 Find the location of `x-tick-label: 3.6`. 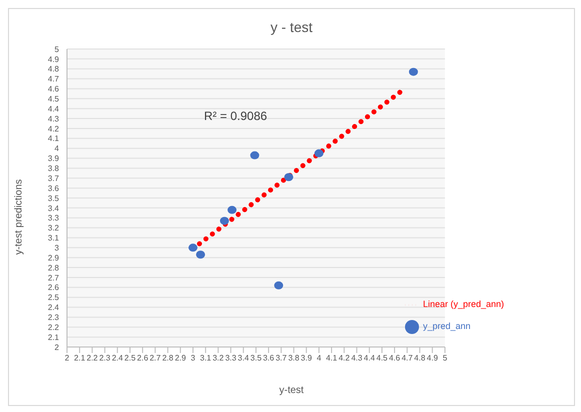

x-tick-label: 3.6 is located at coordinates (269, 358).